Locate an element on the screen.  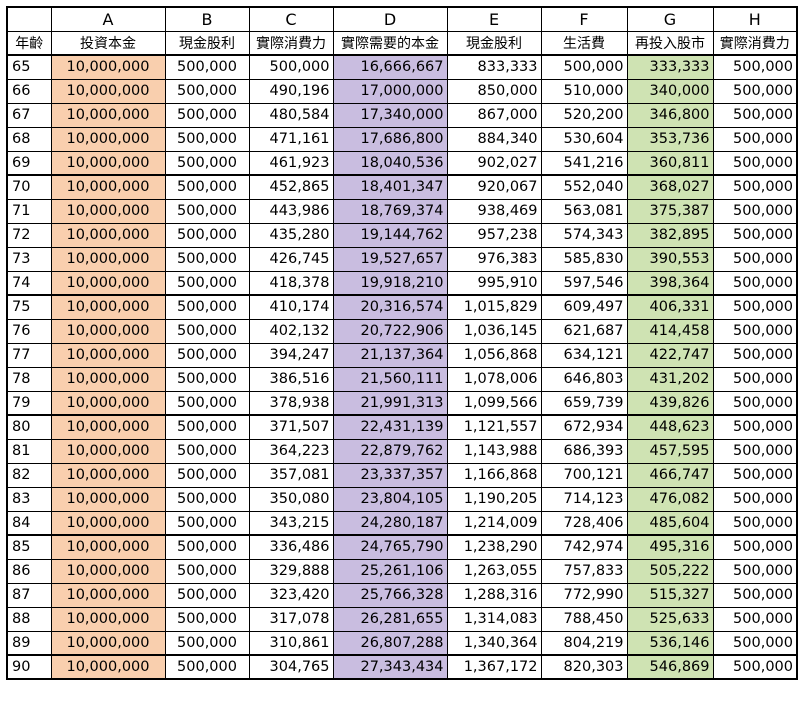
cell-age: 68 is located at coordinates (29, 139).